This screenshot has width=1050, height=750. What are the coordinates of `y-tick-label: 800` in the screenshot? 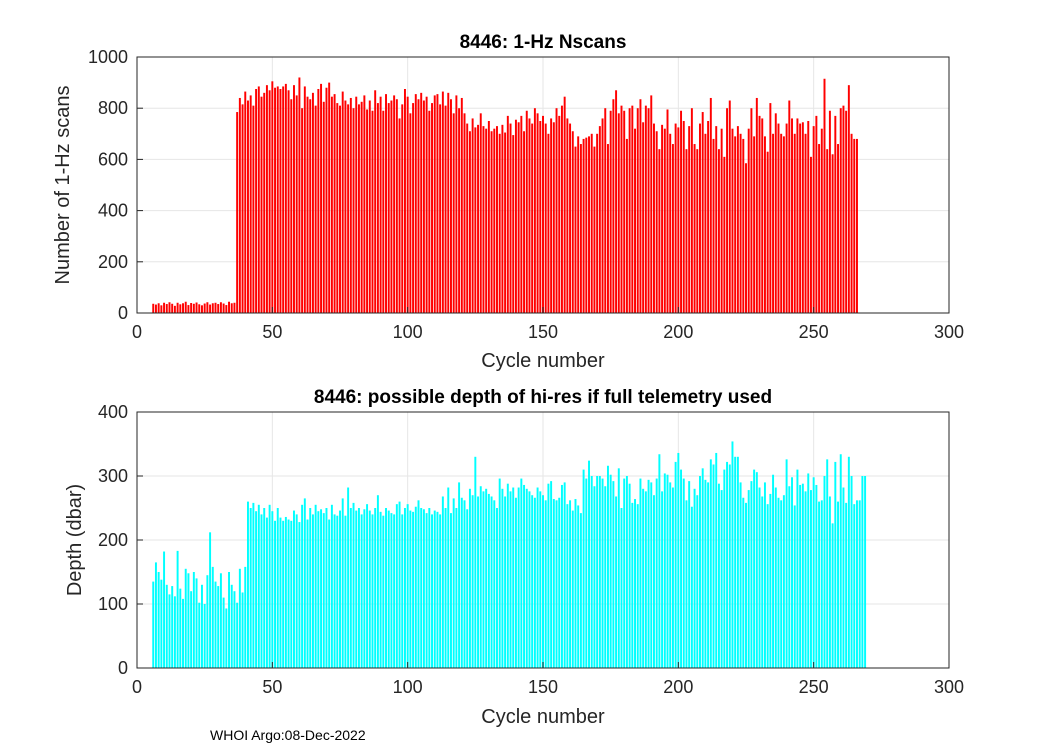 It's located at (113, 108).